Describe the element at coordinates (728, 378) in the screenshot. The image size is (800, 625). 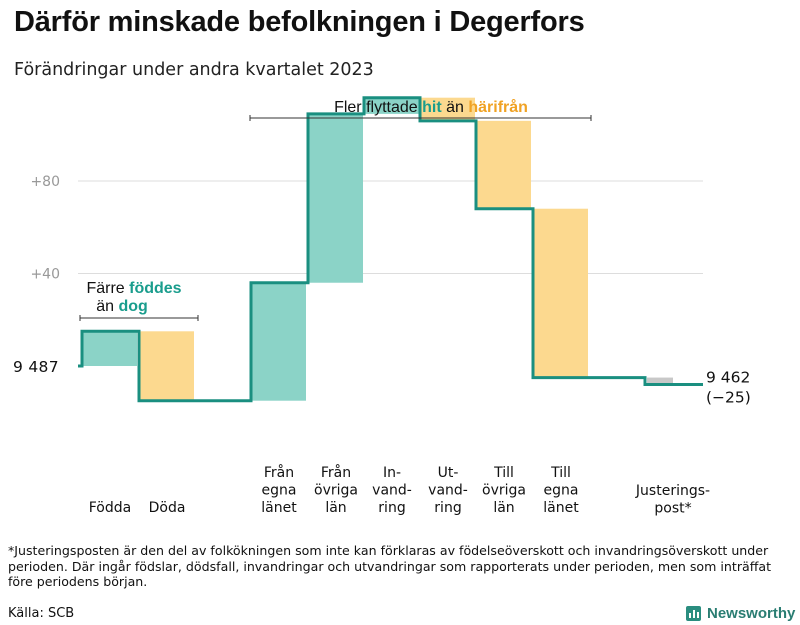
I see `end-value-label: 9 462` at that location.